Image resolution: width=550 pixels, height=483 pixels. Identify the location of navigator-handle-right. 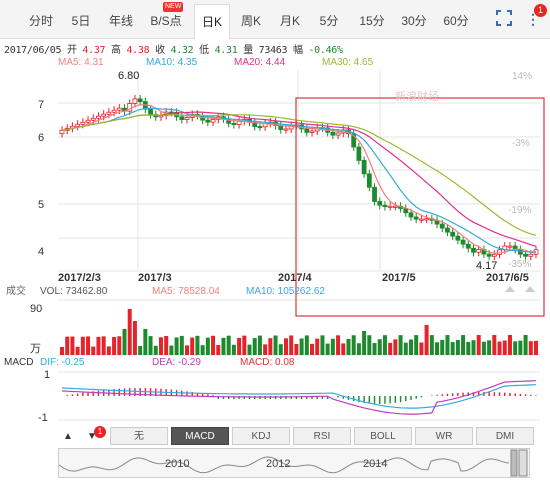
(523, 463).